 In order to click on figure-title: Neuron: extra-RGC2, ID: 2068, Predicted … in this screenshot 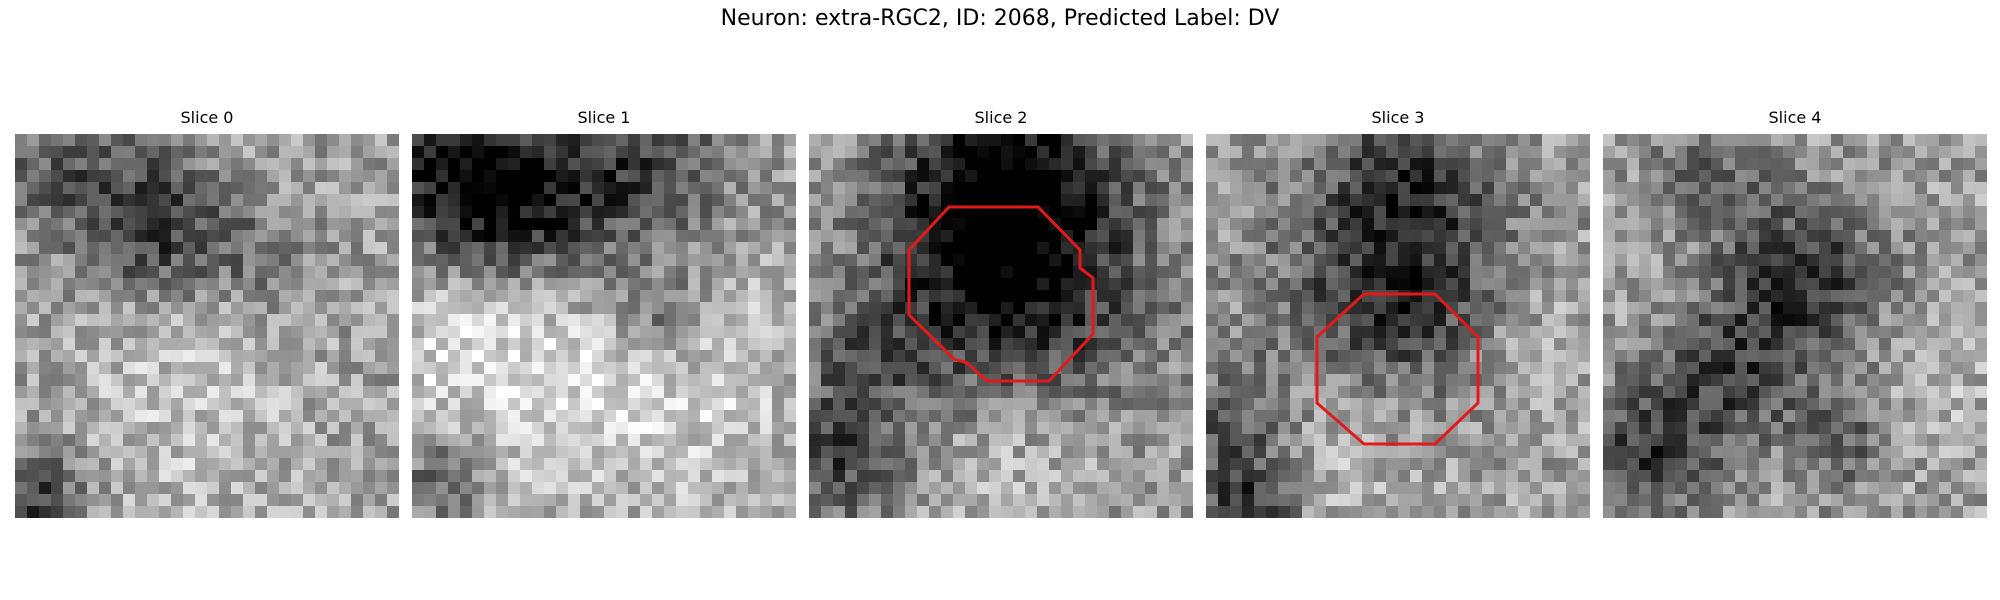, I will do `click(1000, 18)`.